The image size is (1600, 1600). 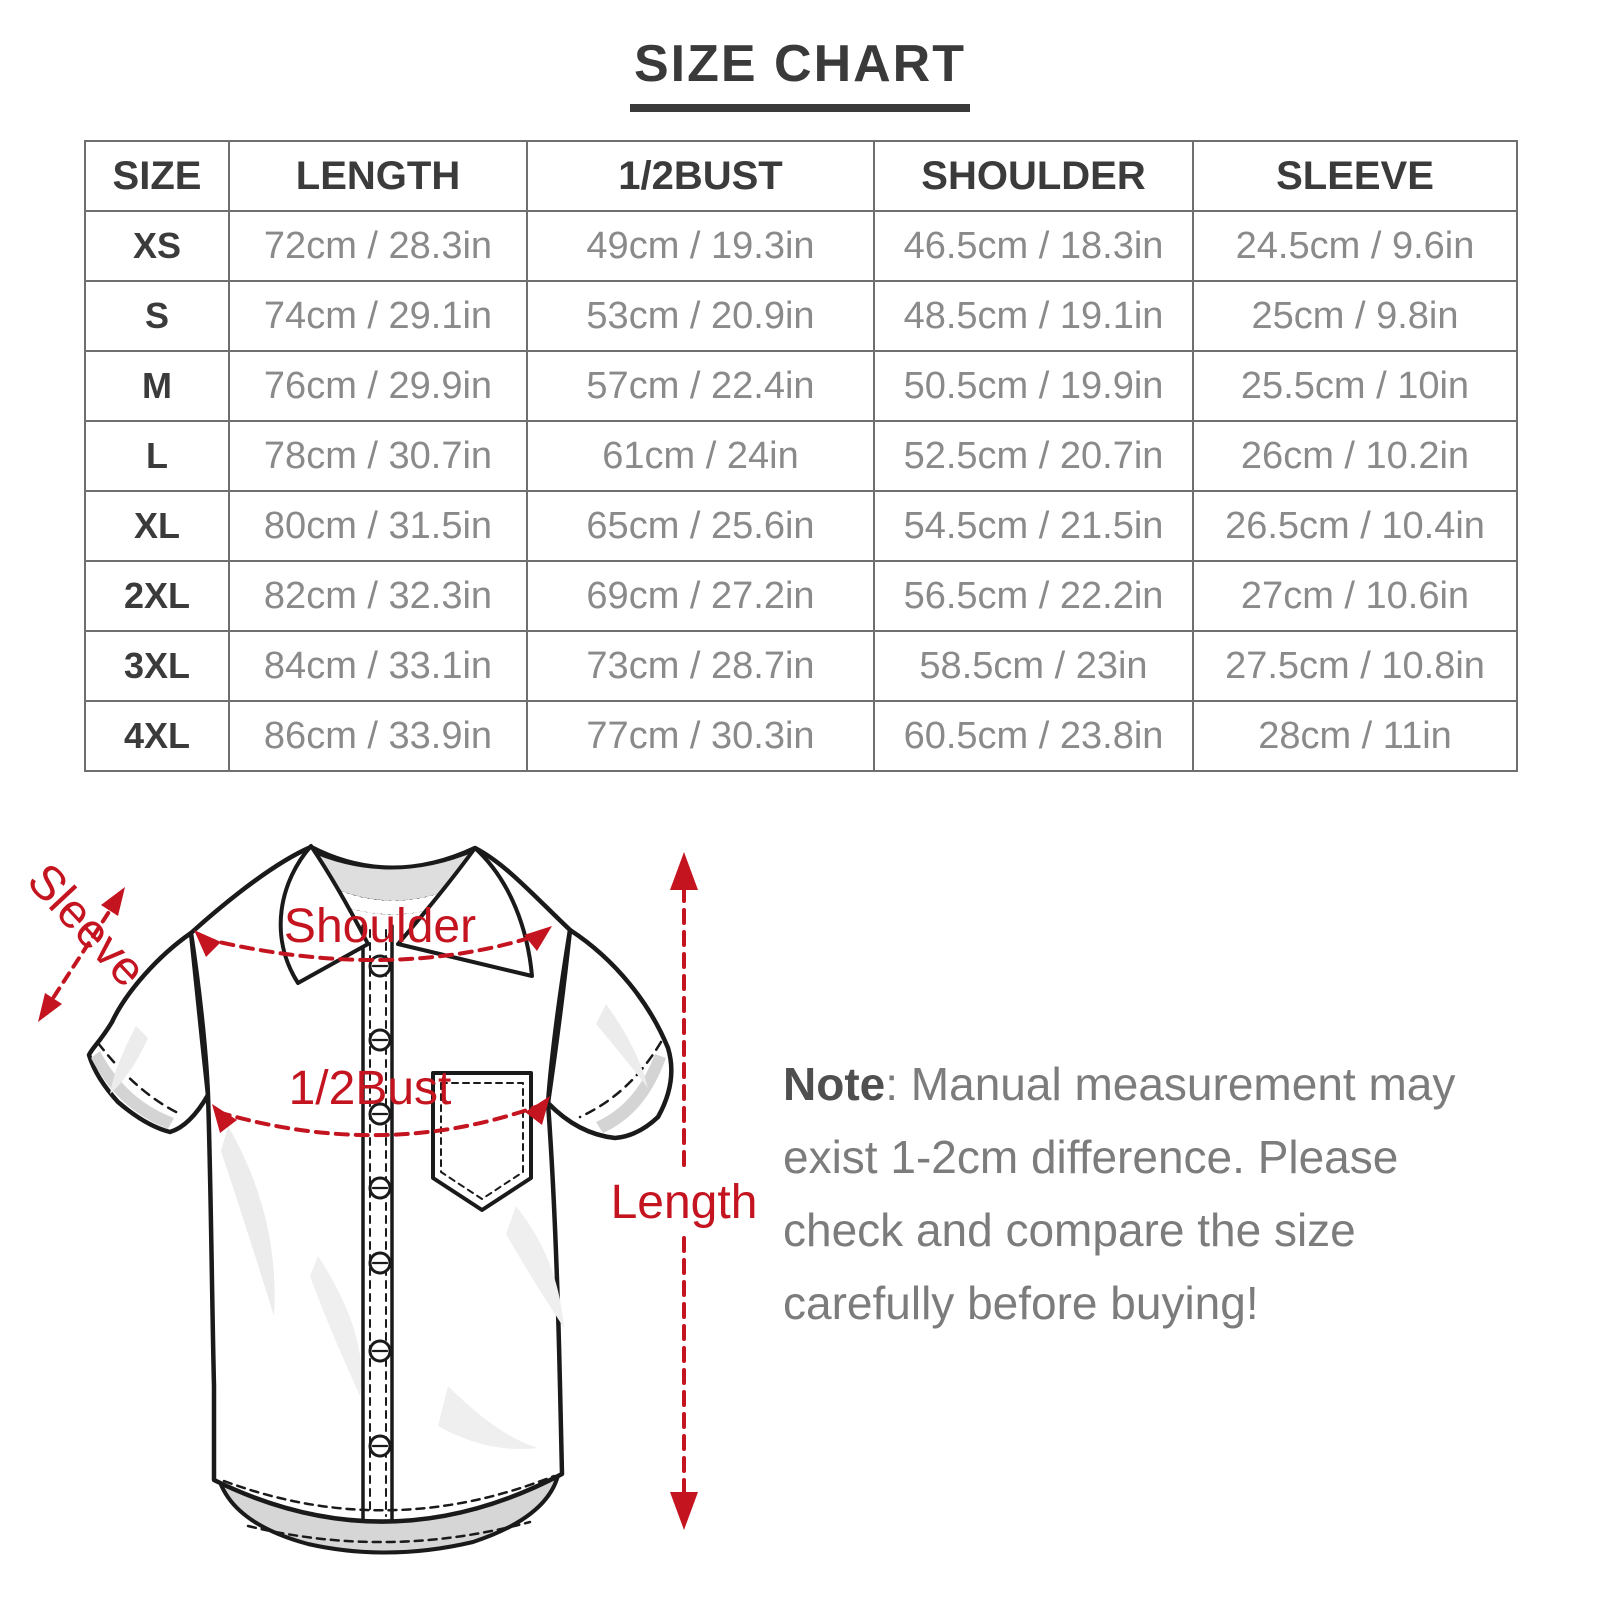 I want to click on sleeve-cell: 26cm / 10.2in, so click(x=1355, y=456).